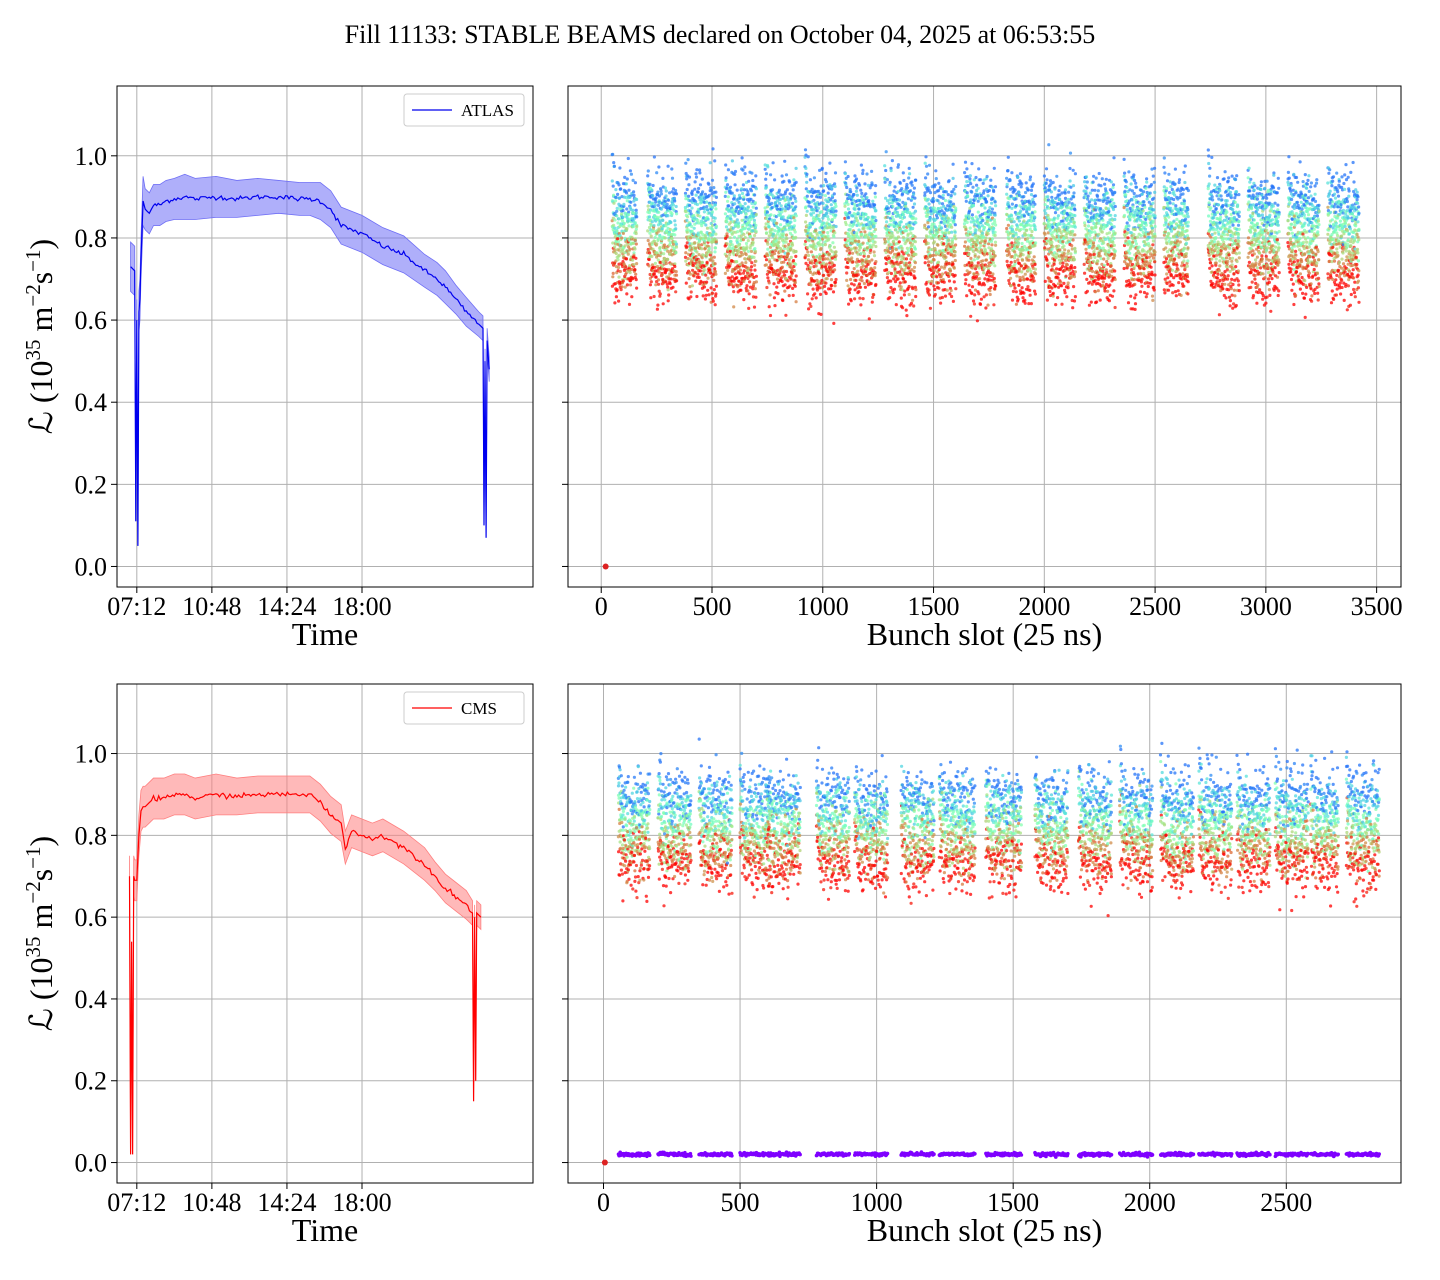  I want to click on x-tick-label: 14:24, so click(286, 606).